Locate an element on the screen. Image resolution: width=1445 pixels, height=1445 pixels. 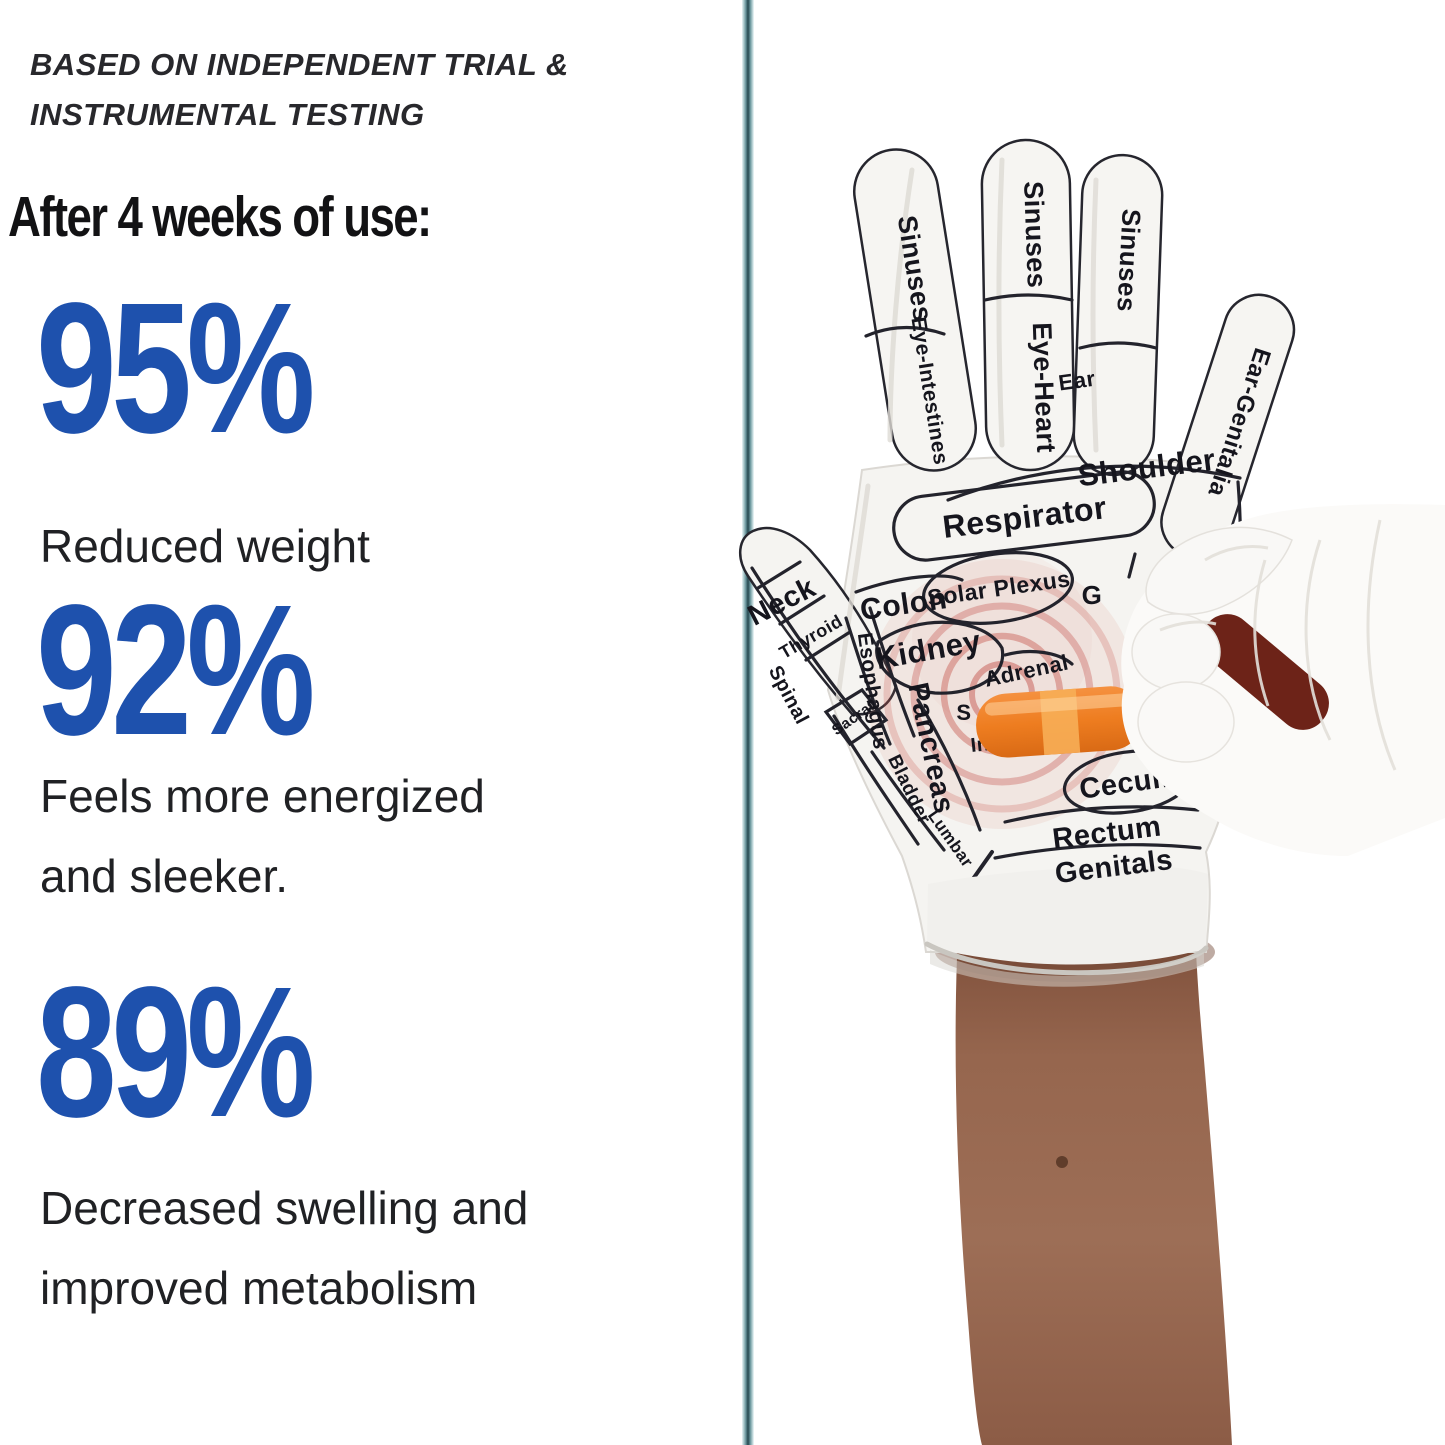
stat-value-92: 92% is located at coordinates (175, 670).